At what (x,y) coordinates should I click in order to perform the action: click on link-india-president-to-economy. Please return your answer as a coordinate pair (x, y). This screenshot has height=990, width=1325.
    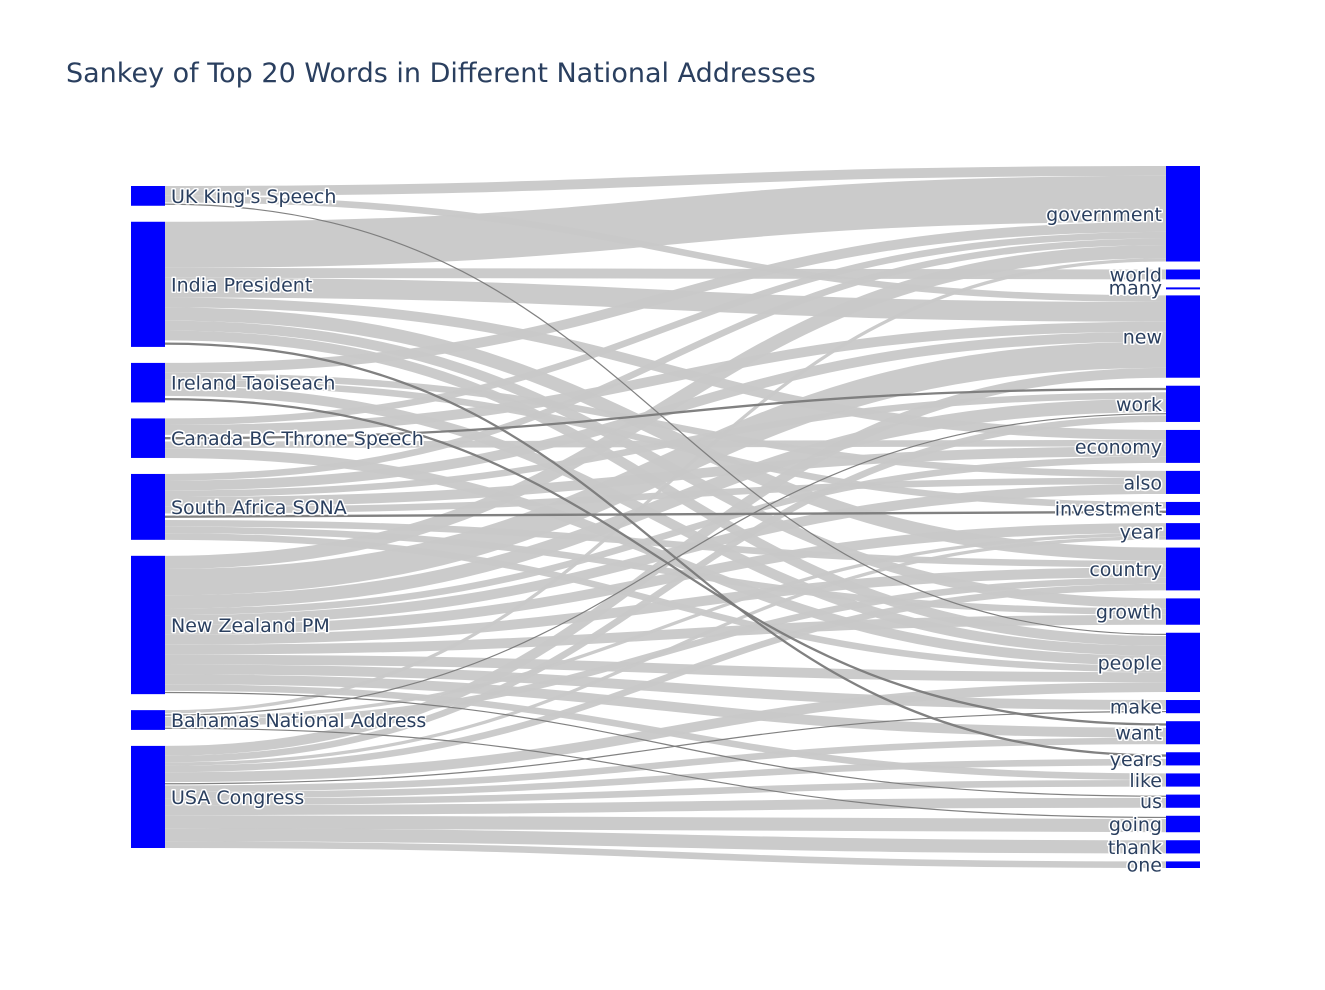
    Looking at the image, I should click on (665, 368).